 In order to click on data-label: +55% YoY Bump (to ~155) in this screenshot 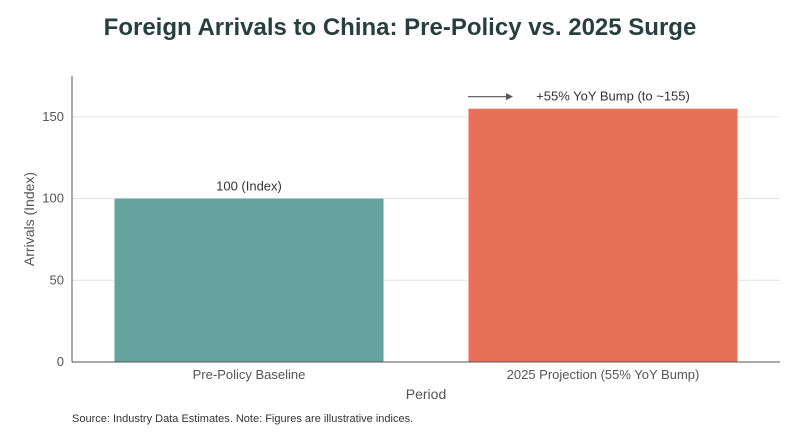, I will do `click(613, 96)`.